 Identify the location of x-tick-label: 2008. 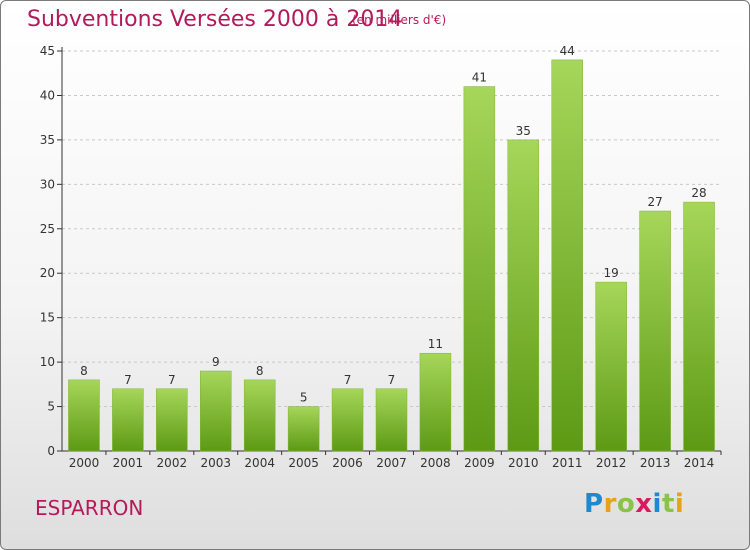
(435, 463).